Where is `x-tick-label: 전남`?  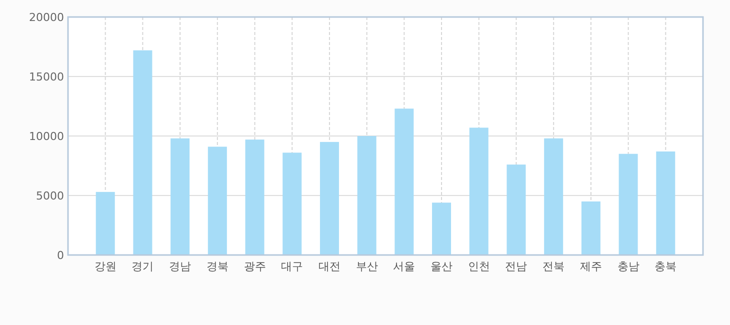 x-tick-label: 전남 is located at coordinates (516, 266).